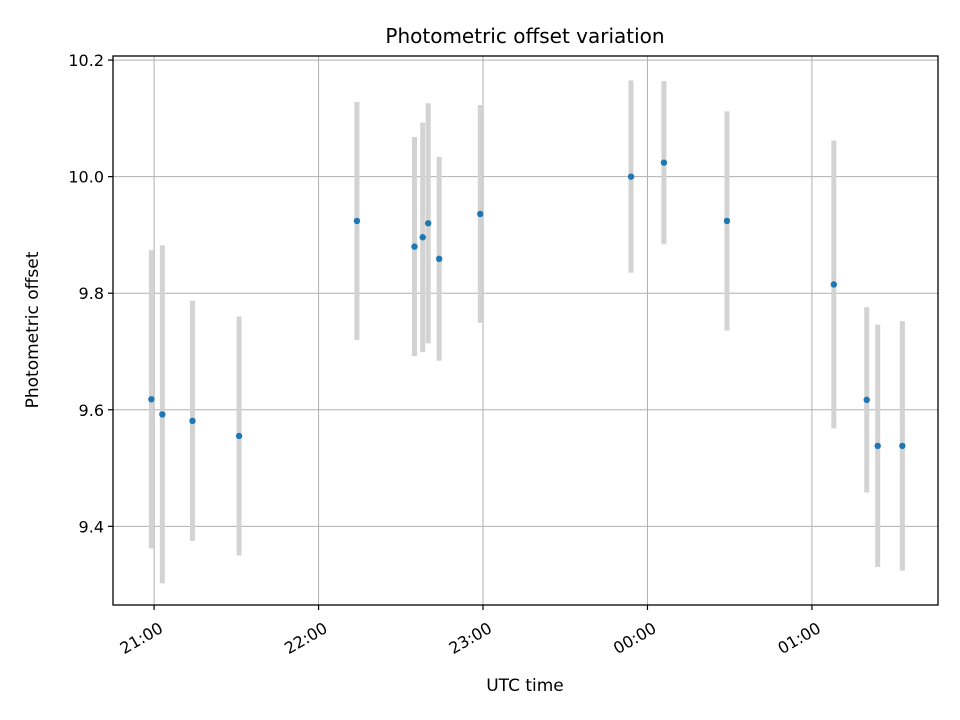 The image size is (960, 720). I want to click on chart-title: Photometric offset variation, so click(524, 36).